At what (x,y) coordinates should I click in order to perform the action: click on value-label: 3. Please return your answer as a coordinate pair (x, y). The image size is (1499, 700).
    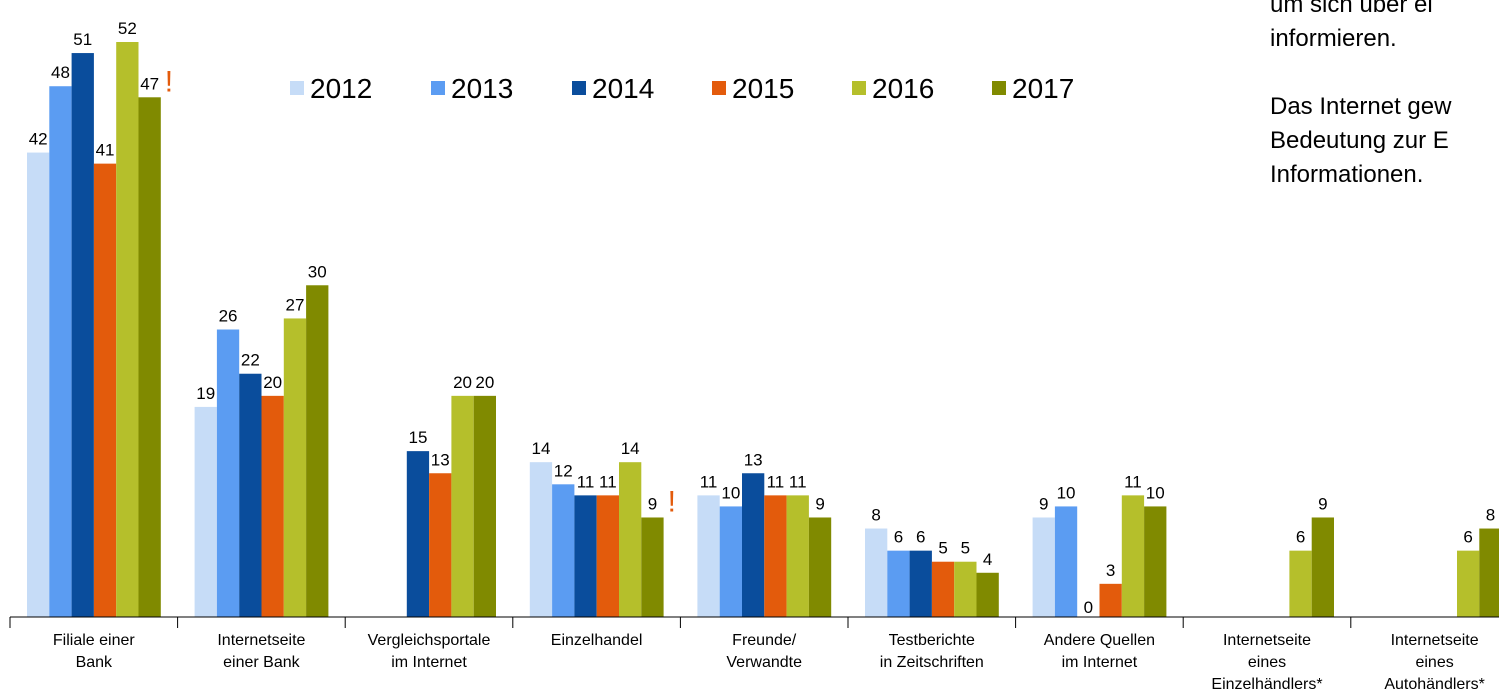
    Looking at the image, I should click on (1110, 570).